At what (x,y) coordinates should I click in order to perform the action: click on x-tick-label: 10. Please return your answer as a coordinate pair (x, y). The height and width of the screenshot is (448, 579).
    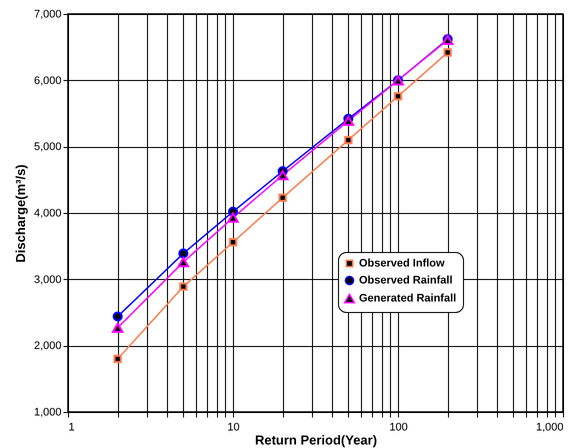
    Looking at the image, I should click on (233, 428).